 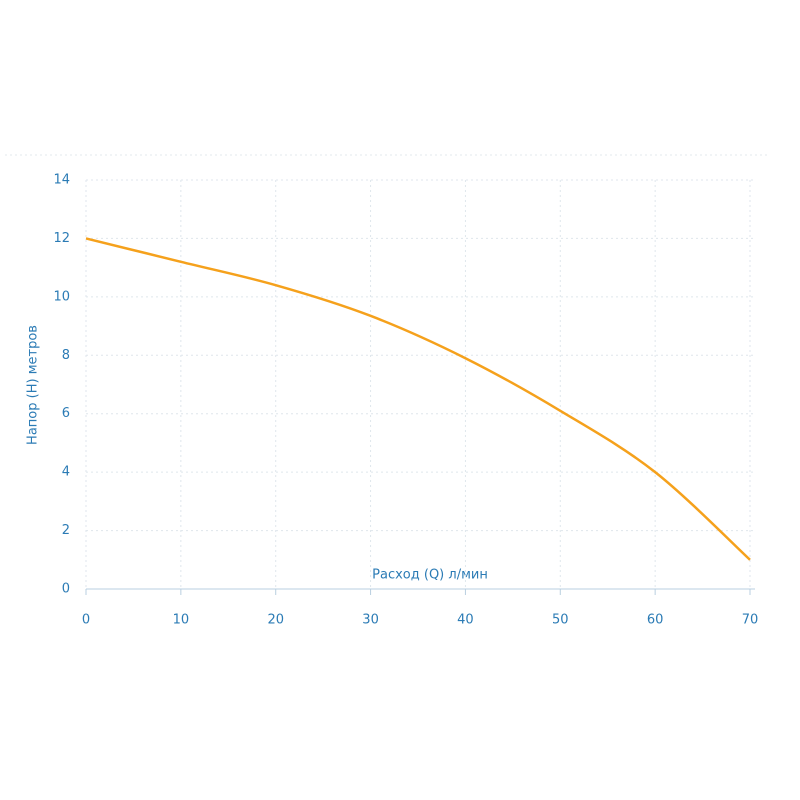 I want to click on y-tick-label: 4, so click(x=66, y=472).